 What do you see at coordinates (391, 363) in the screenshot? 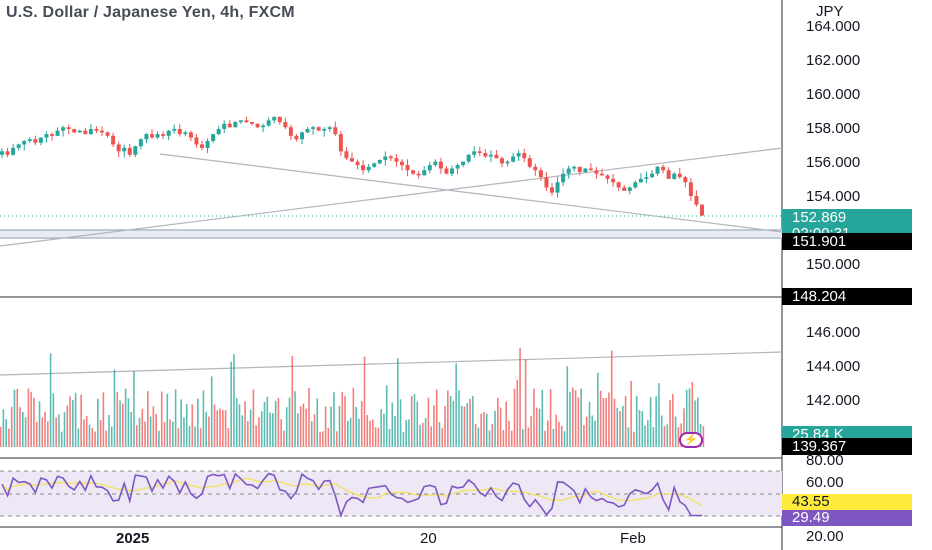
I see `trendline-volume` at bounding box center [391, 363].